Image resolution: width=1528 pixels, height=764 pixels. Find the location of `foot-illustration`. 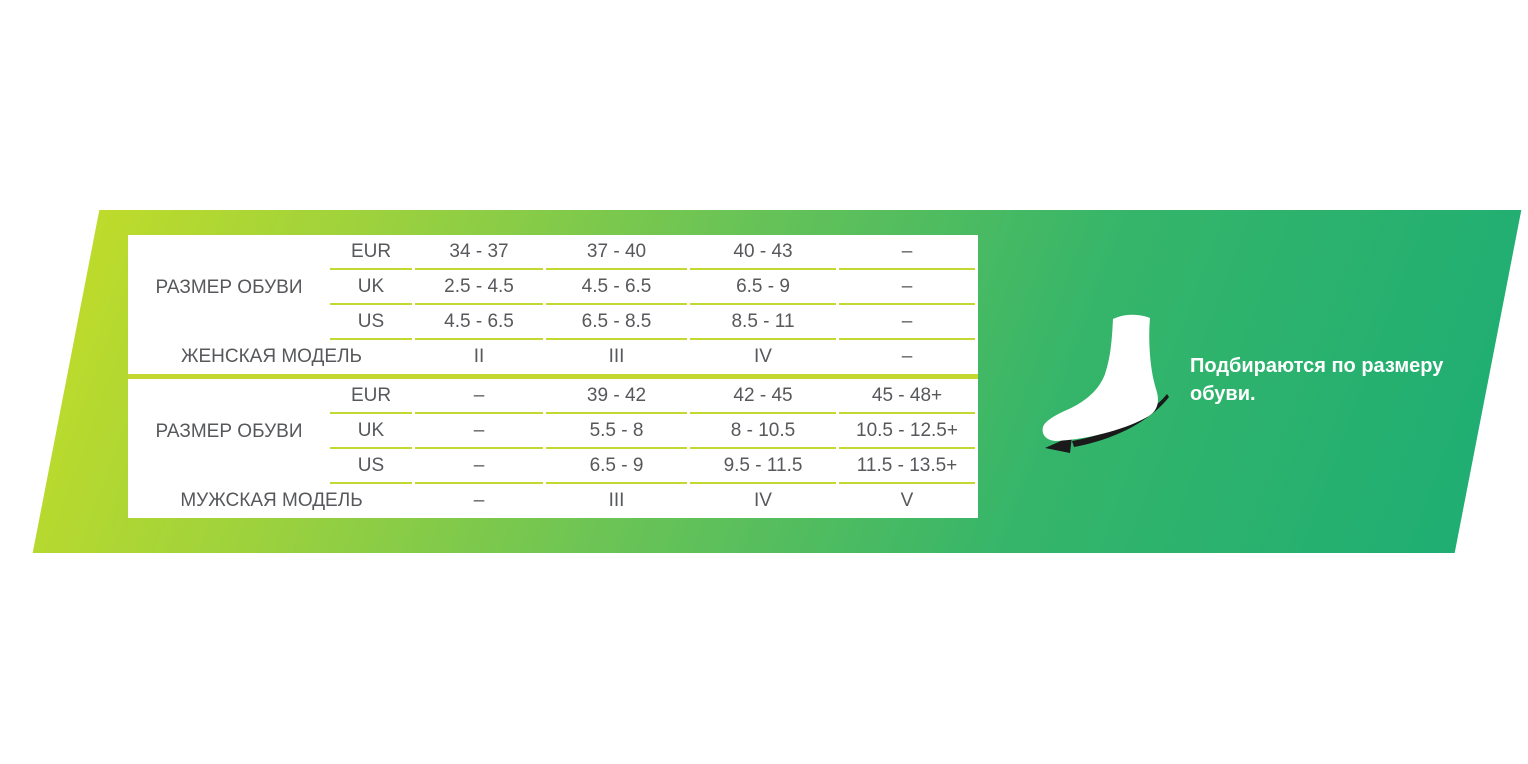

foot-illustration is located at coordinates (1104, 383).